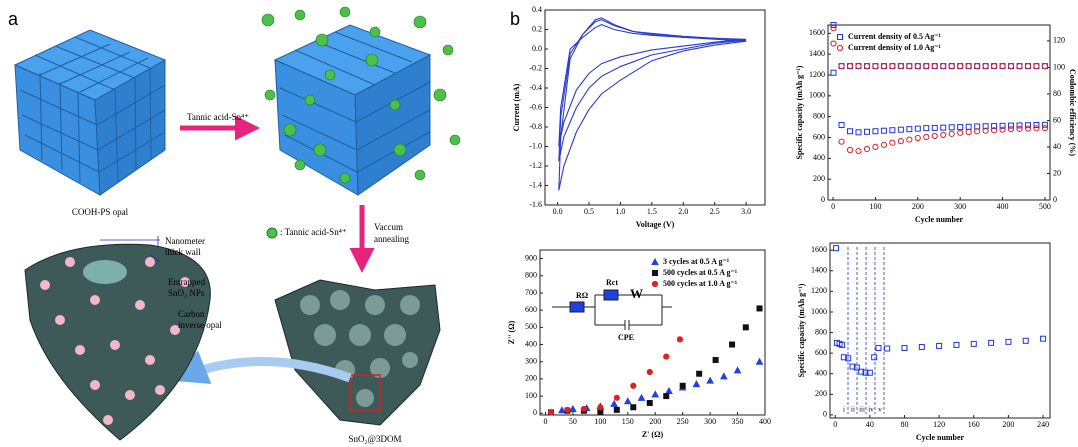  I want to click on x-tick-label: 240, so click(1043, 424).